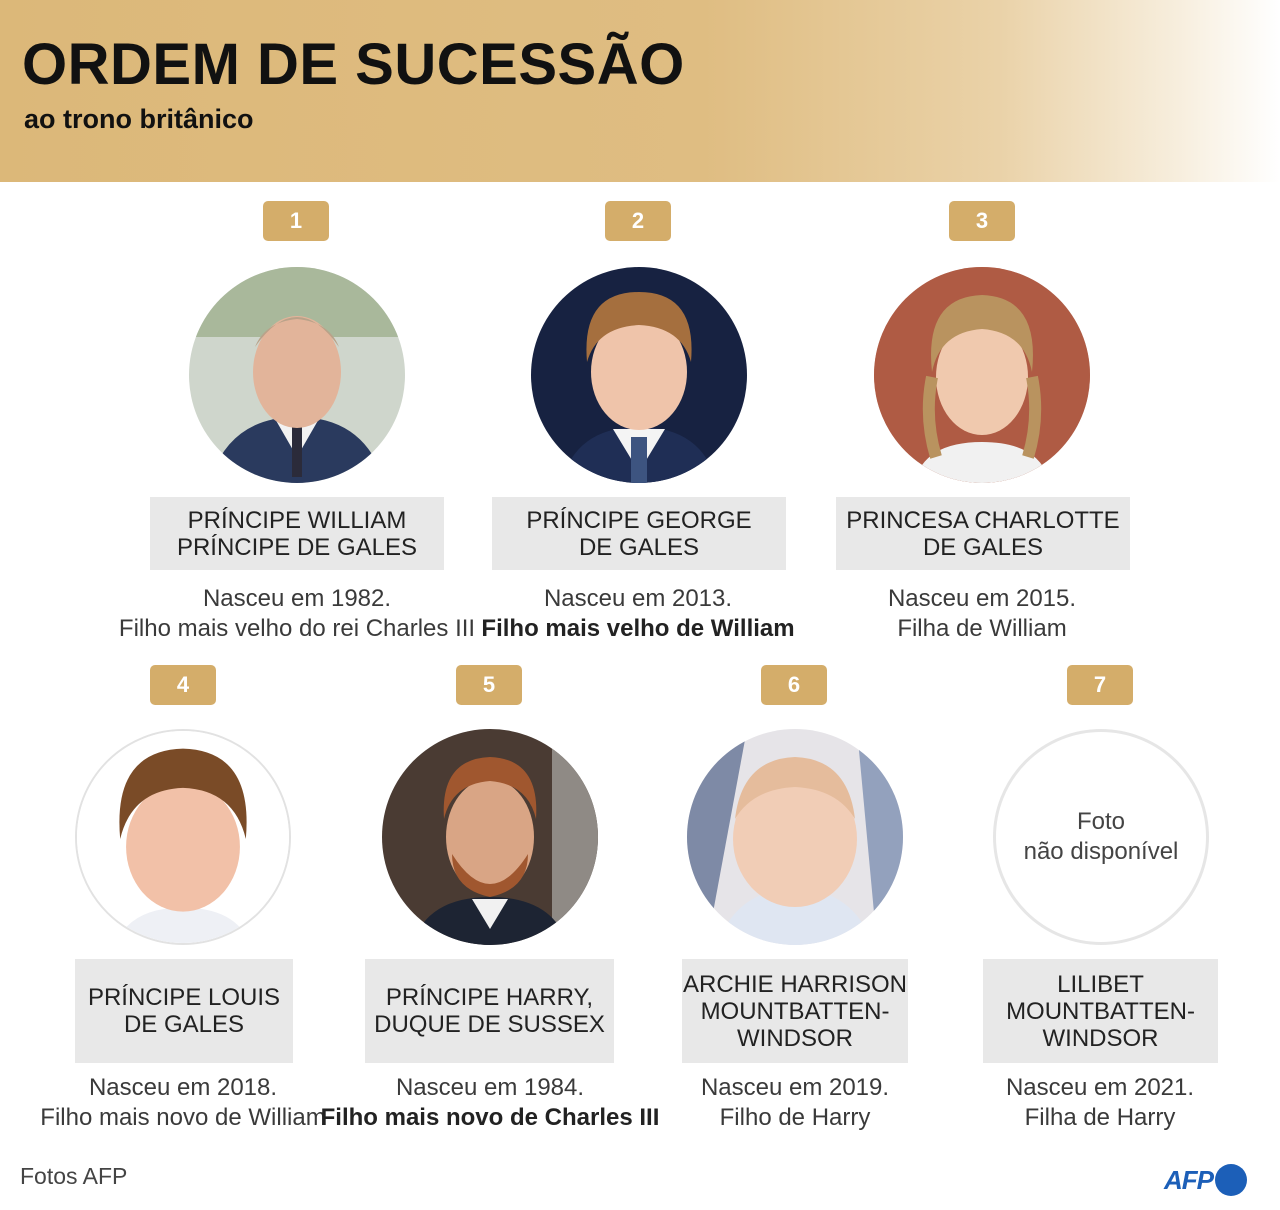  I want to click on person-description: Nasceu em 2021. Filha de Harry, so click(1090, 1103).